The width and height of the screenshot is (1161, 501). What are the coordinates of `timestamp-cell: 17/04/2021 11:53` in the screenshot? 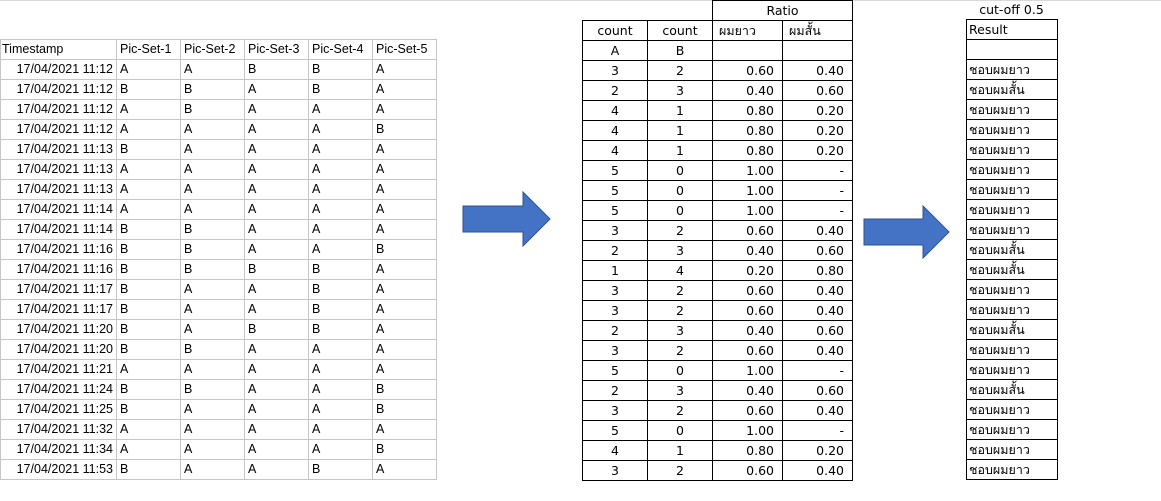 It's located at (58, 469).